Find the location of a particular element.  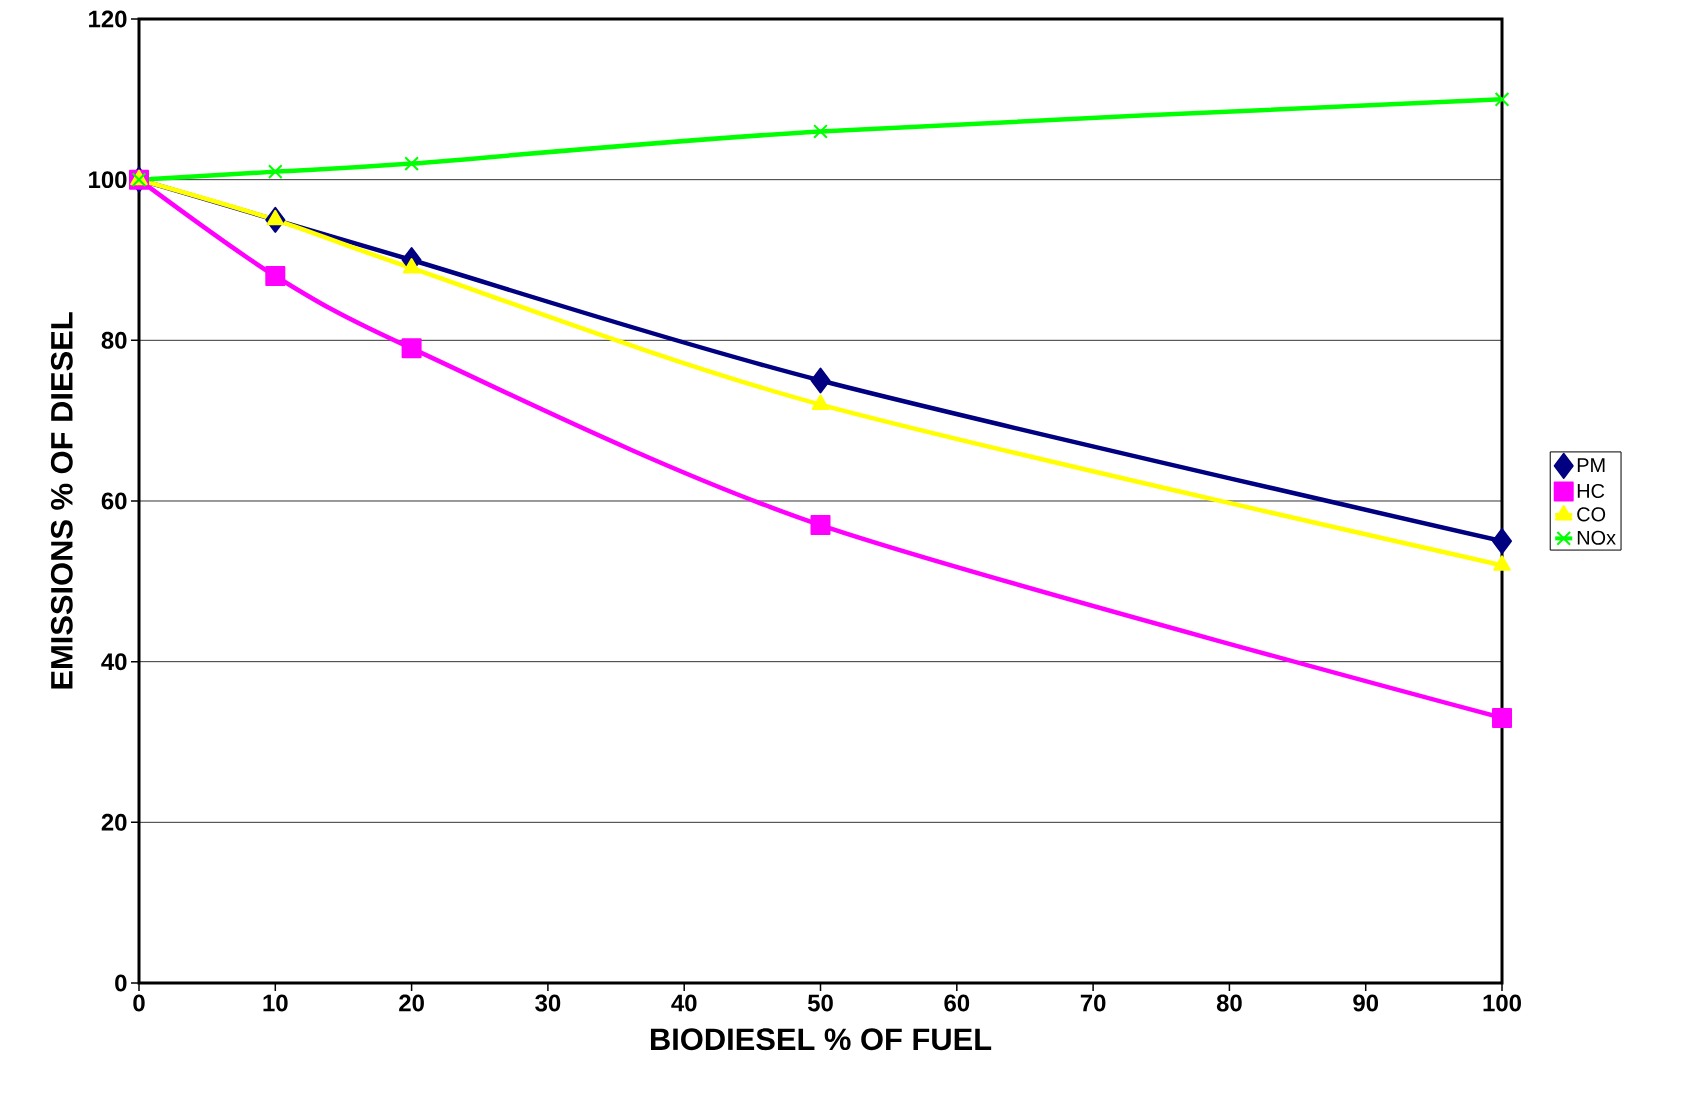

x-tick-label: 90 is located at coordinates (1366, 1003).